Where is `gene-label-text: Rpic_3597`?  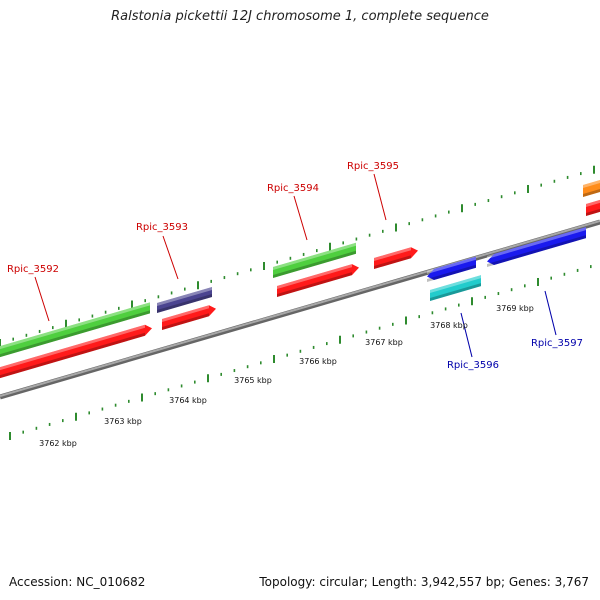 gene-label-text: Rpic_3597 is located at coordinates (557, 343).